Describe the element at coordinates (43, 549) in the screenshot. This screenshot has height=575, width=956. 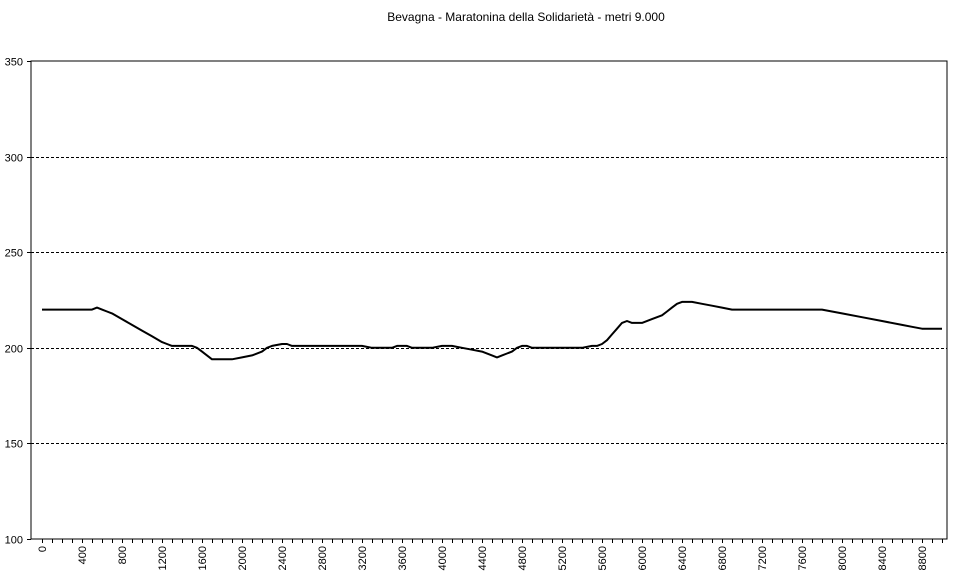
I see `x-tick-label: 0` at that location.